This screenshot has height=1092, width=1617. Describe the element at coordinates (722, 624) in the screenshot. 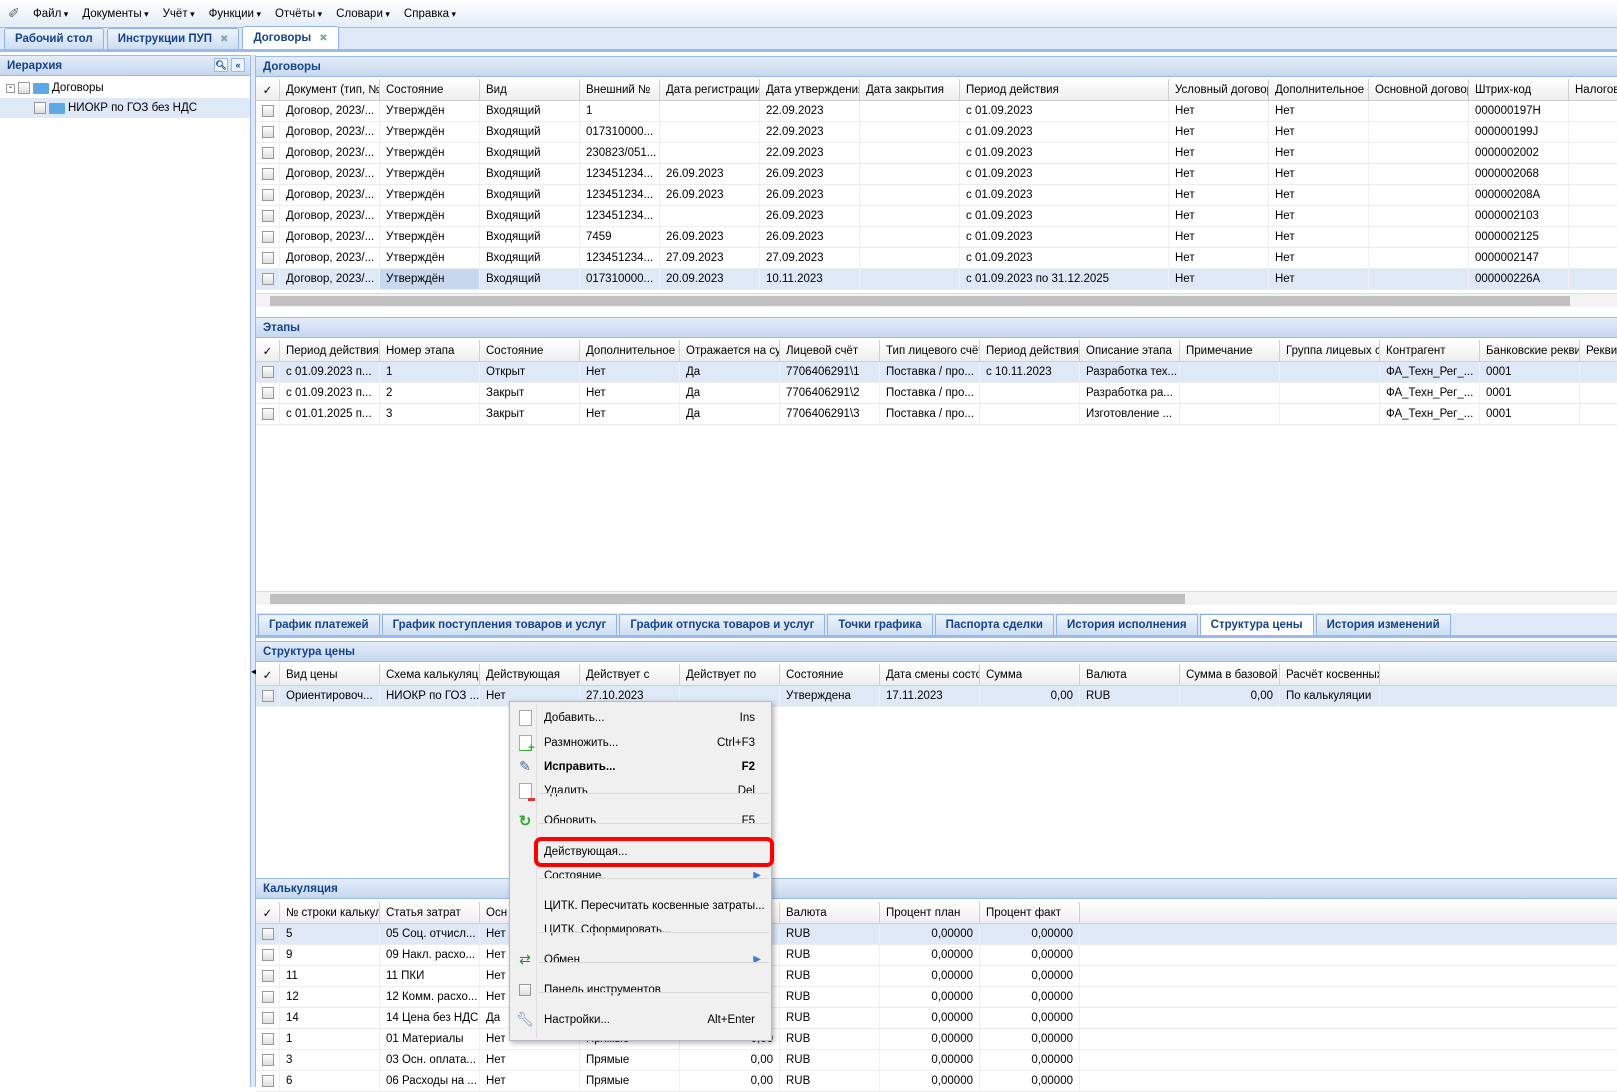

I see `detail-tab: График отпуска товаров и услуг` at that location.